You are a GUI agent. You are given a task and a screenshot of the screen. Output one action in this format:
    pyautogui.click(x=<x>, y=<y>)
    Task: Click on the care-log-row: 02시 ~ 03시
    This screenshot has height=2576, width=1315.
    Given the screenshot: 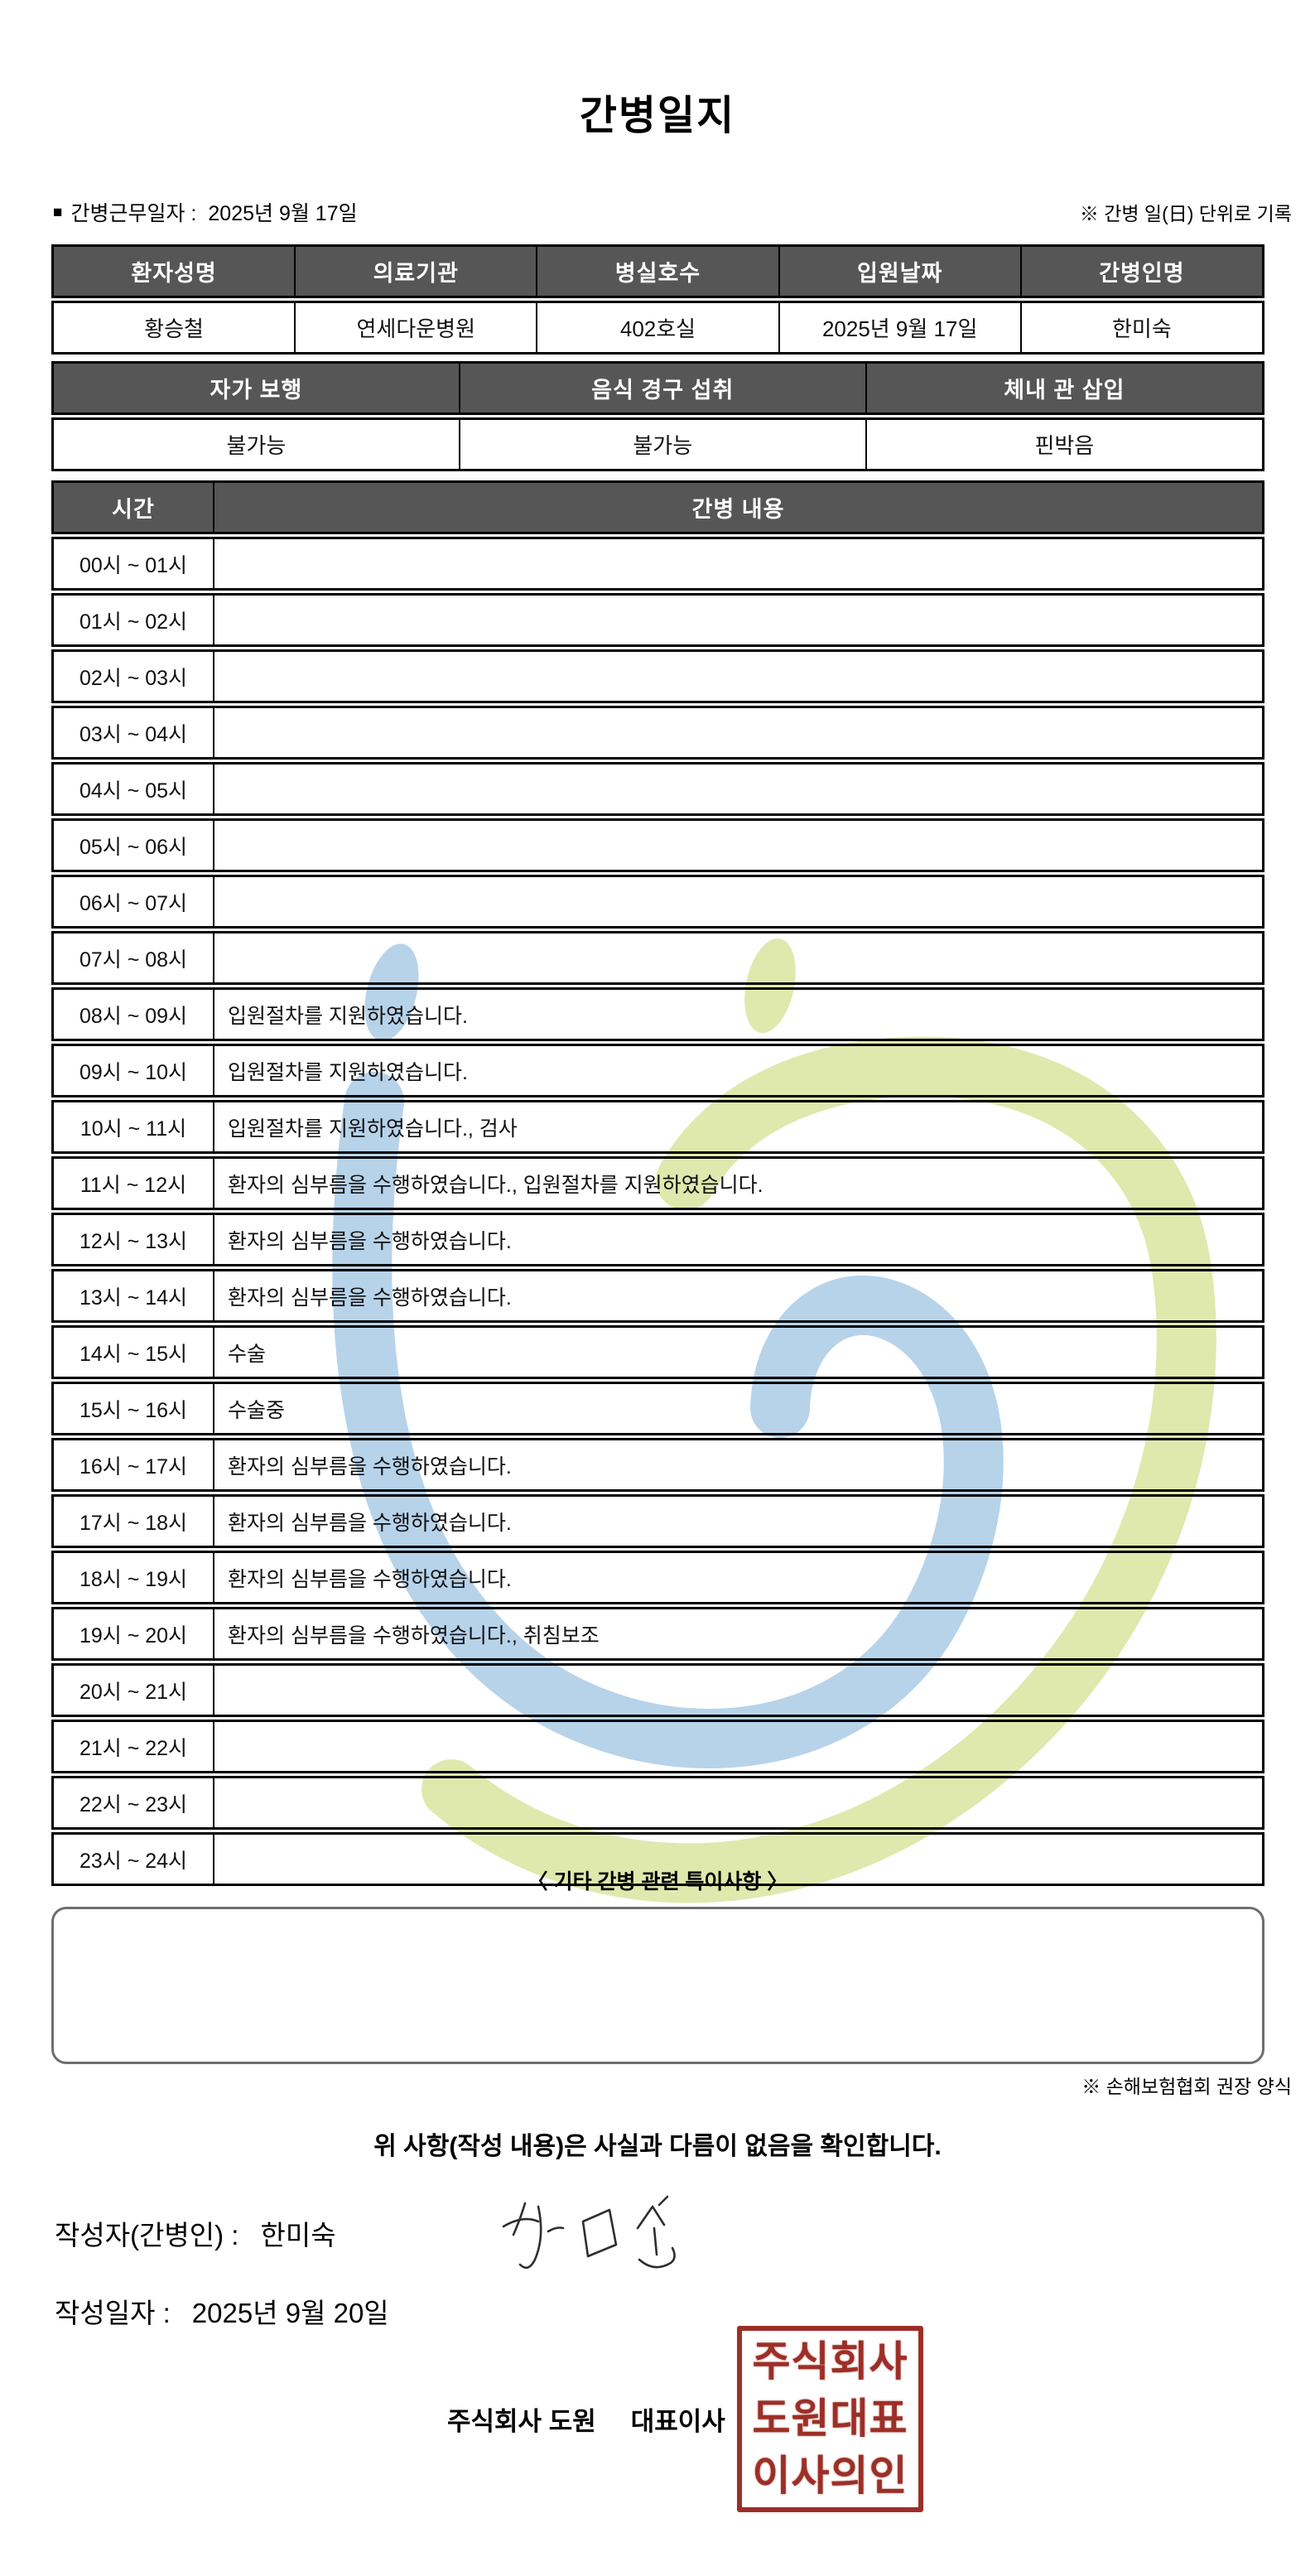 What is the action you would take?
    pyautogui.click(x=657, y=676)
    